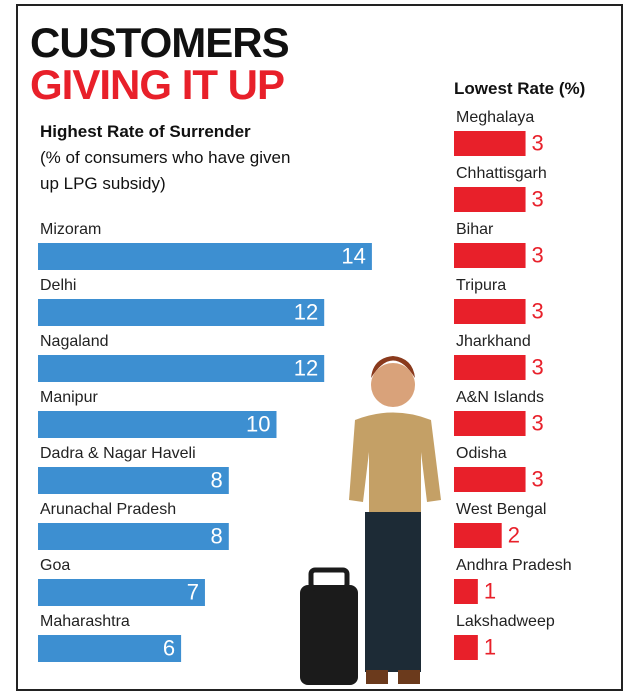 Image resolution: width=635 pixels, height=699 pixels. What do you see at coordinates (514, 534) in the screenshot?
I see `value-label: 2` at bounding box center [514, 534].